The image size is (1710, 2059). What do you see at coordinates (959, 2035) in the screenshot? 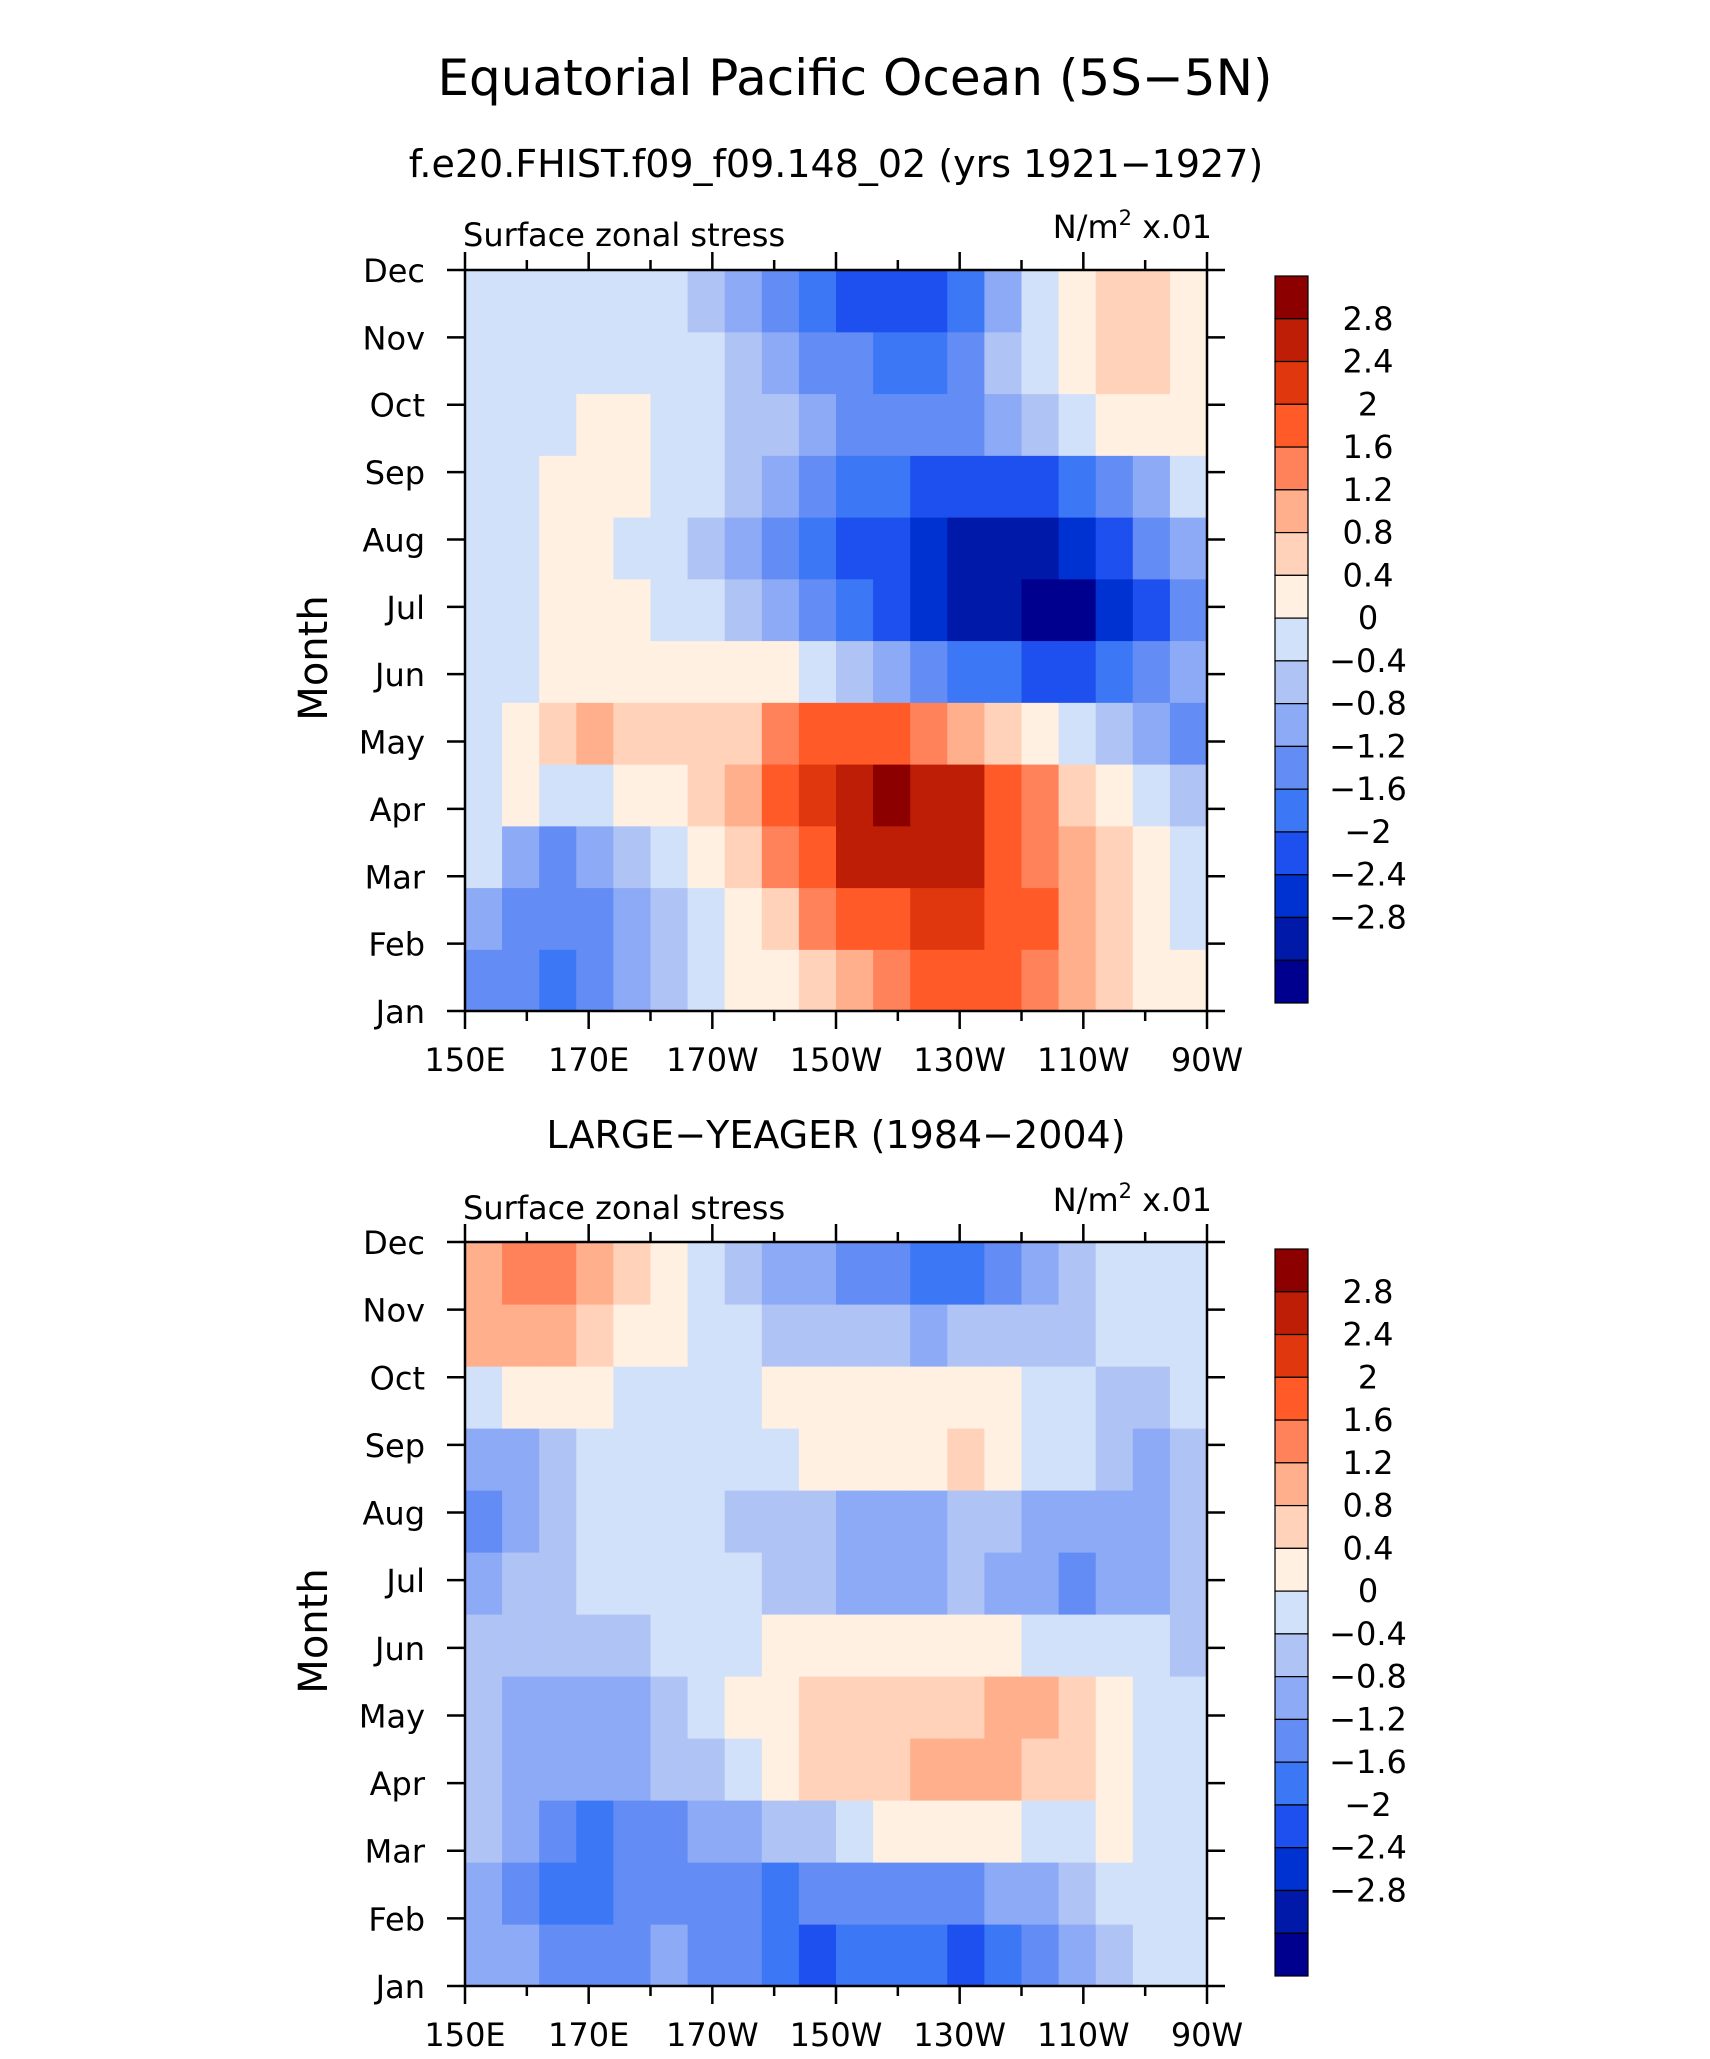
I see `x-tick-label: 130W` at bounding box center [959, 2035].